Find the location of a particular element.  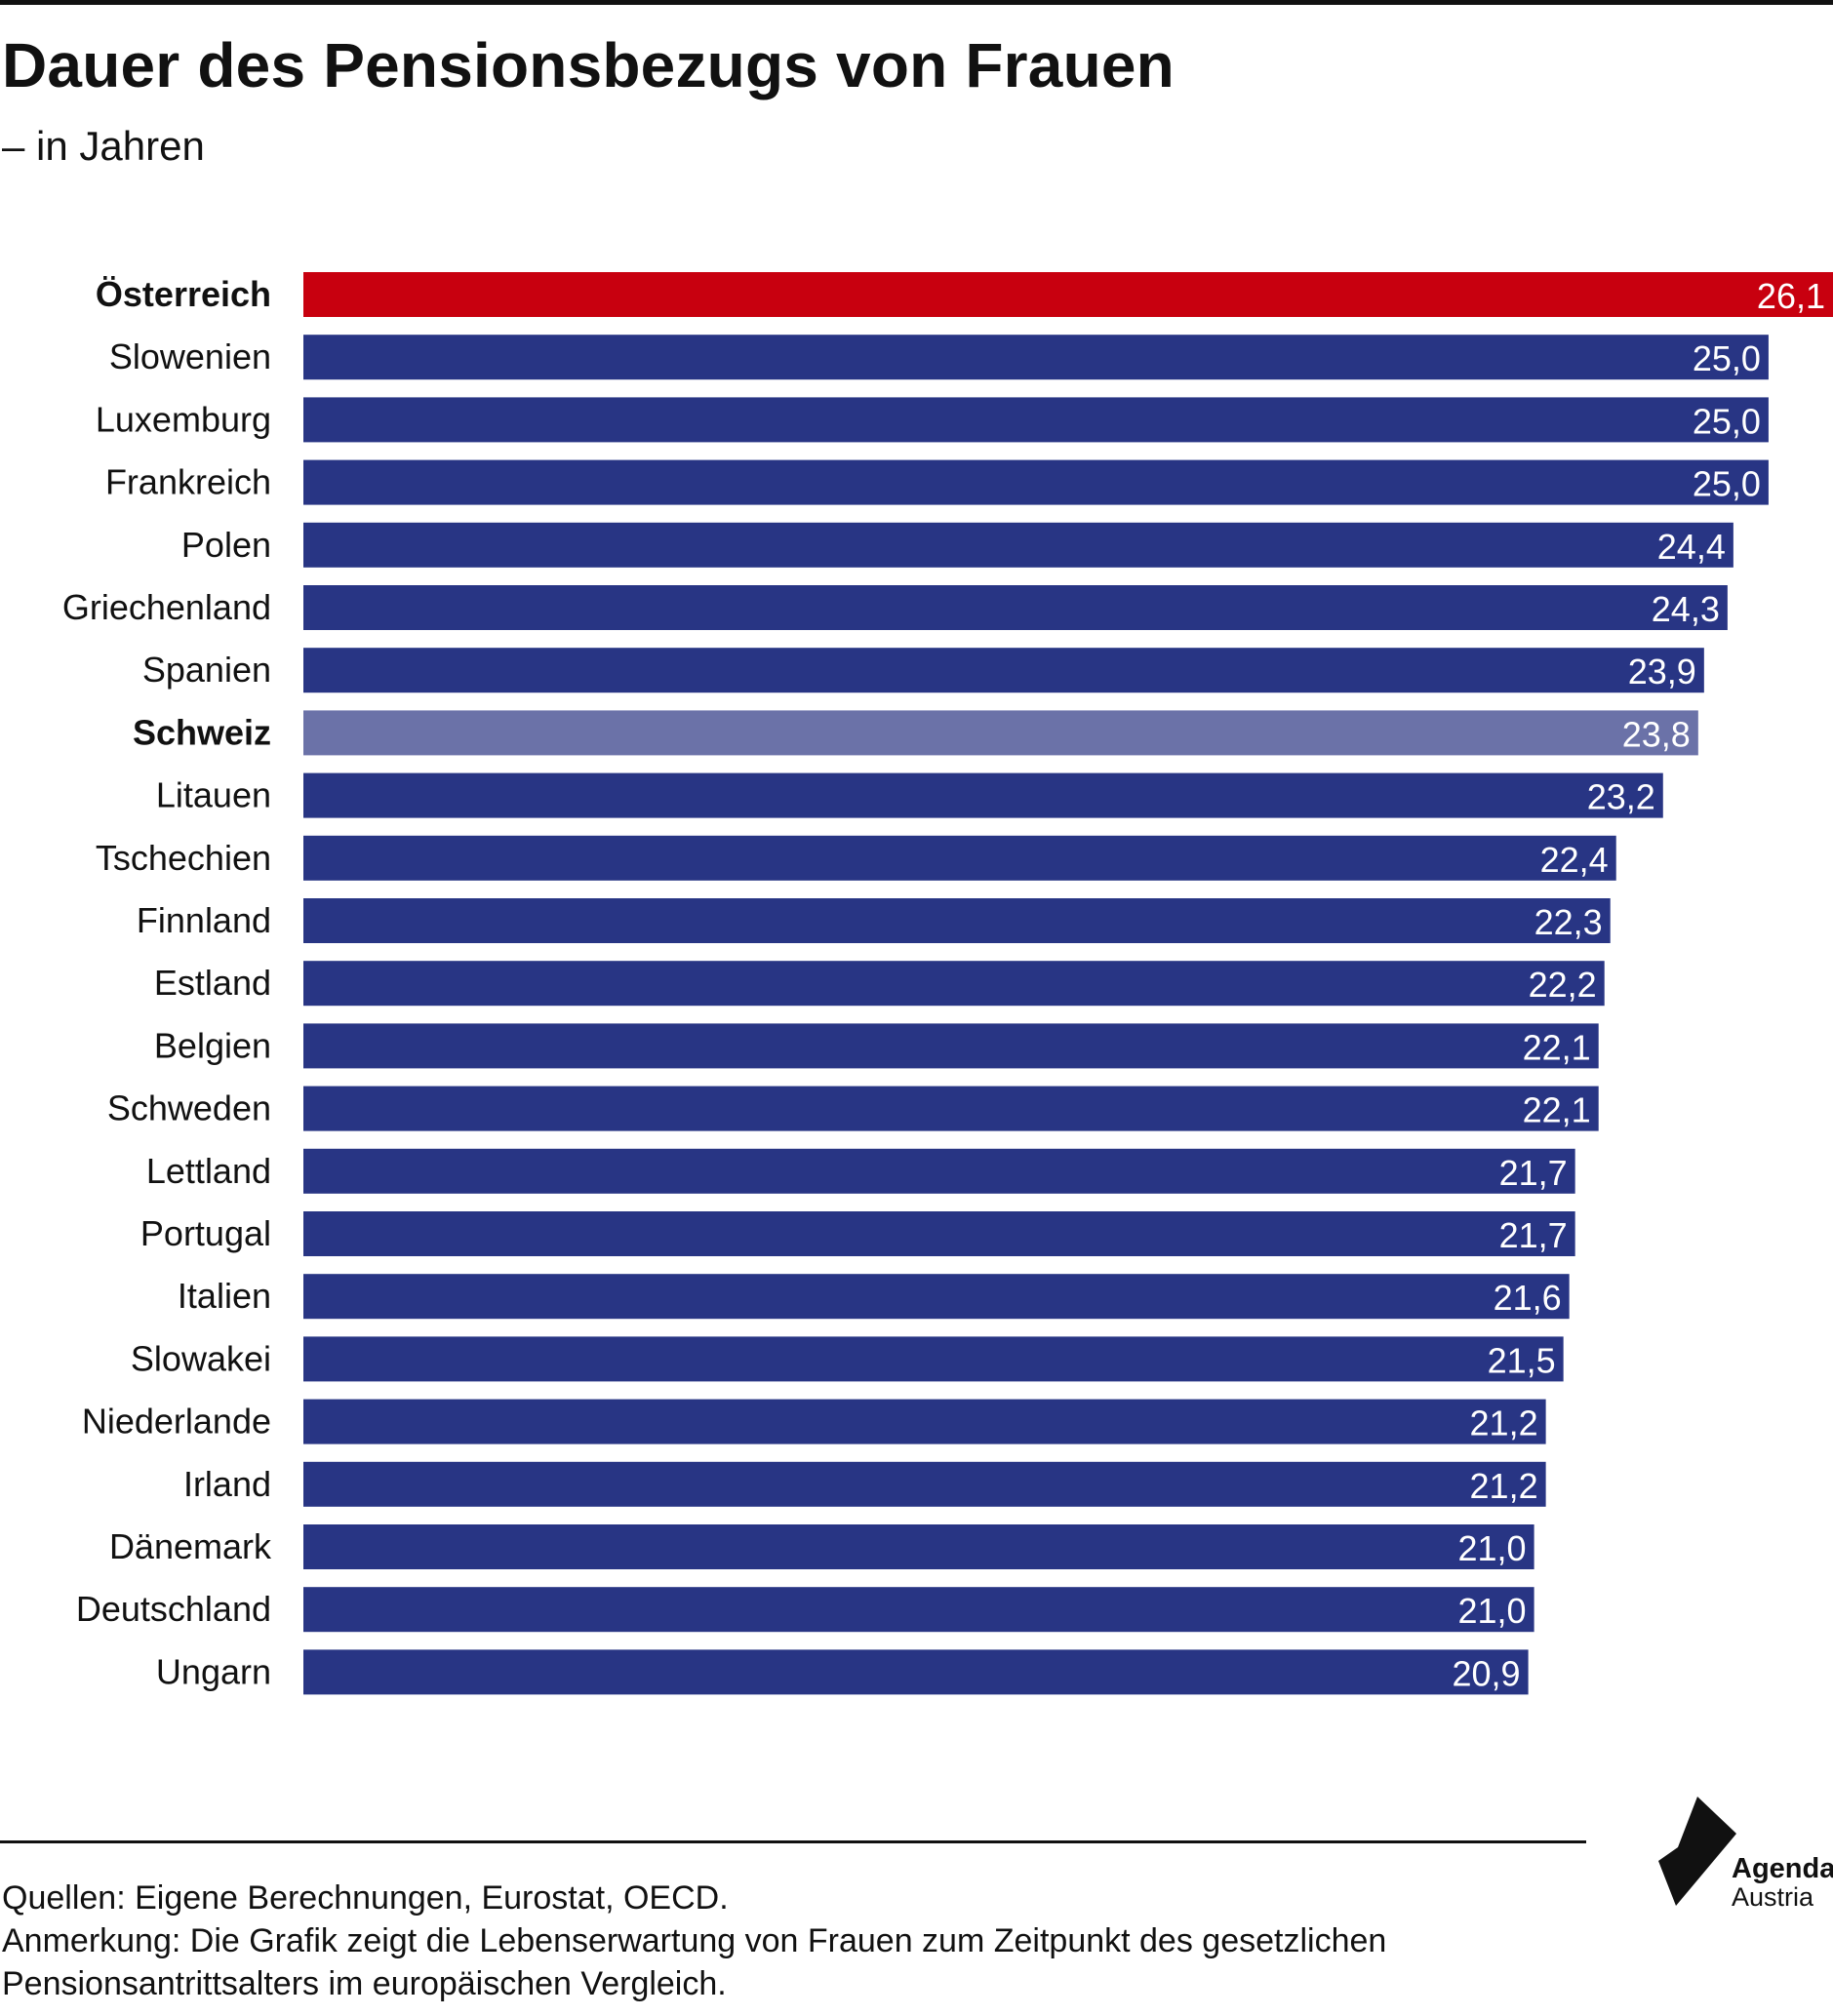

category-label-schweiz: Schweiz is located at coordinates (202, 732).